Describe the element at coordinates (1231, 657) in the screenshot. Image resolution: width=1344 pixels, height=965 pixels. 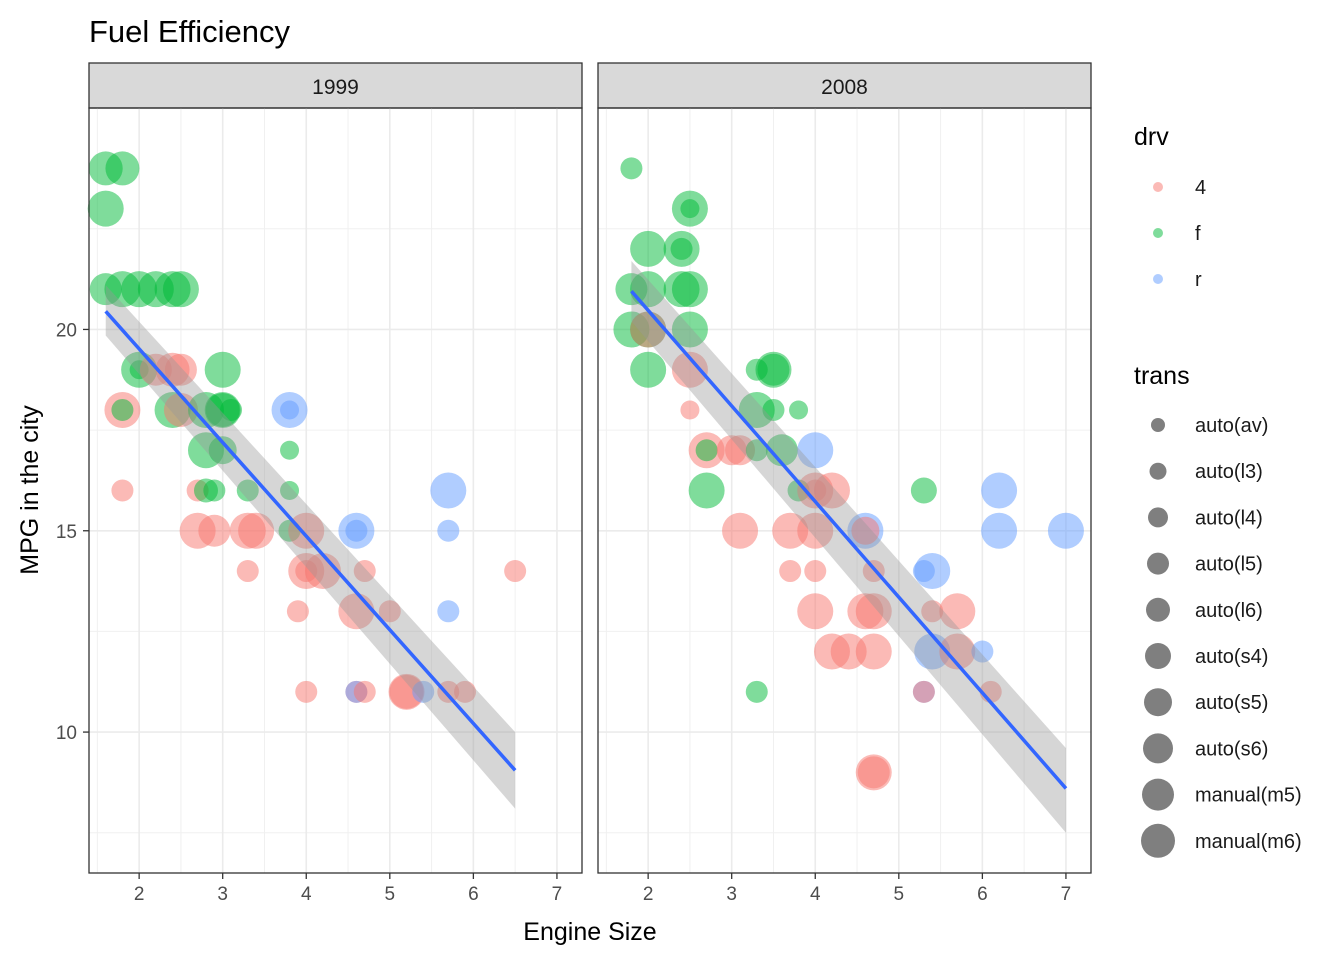
I see `legend-trans-label: auto(s4)` at that location.